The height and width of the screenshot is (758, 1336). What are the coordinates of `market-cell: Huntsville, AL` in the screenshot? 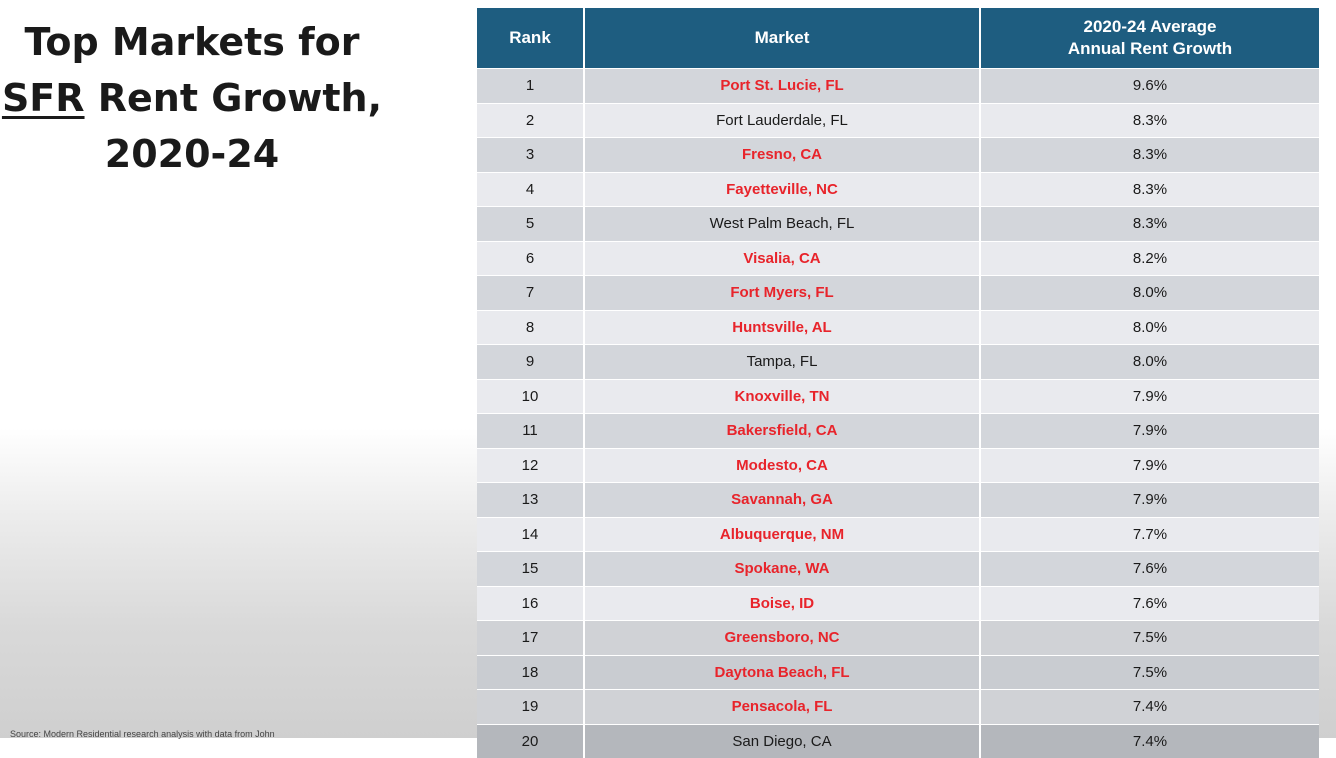 It's located at (782, 327).